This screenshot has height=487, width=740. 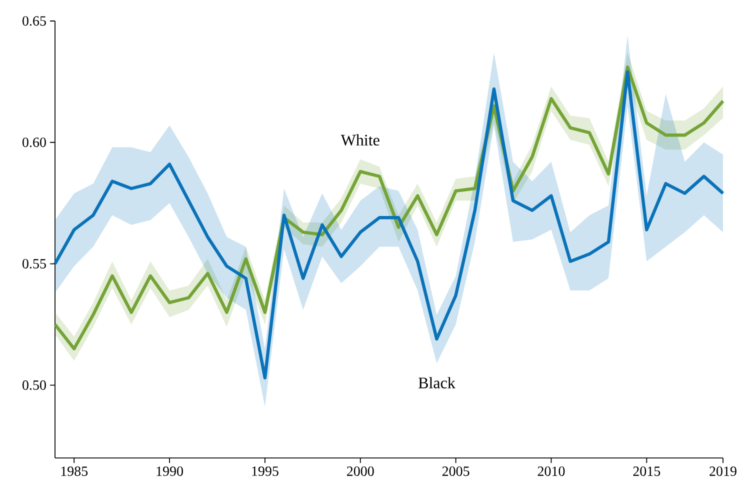 I want to click on series-label: White, so click(x=360, y=140).